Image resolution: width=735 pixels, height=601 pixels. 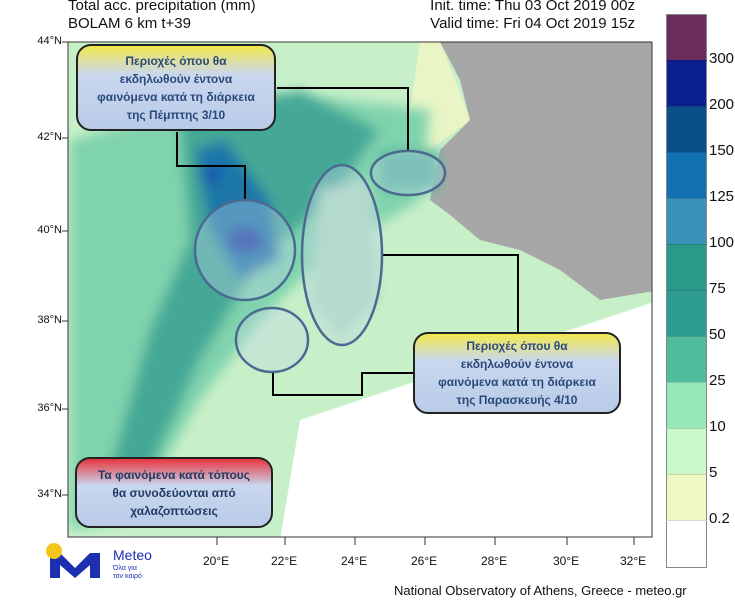 What do you see at coordinates (49, 41) in the screenshot?
I see `lat-label: 44°N` at bounding box center [49, 41].